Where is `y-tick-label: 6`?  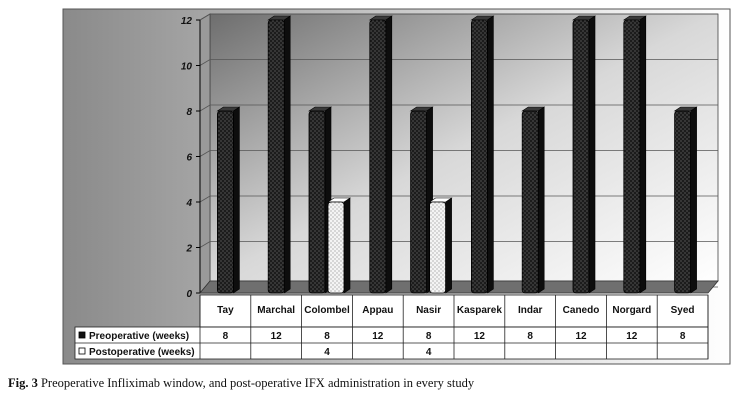
y-tick-label: 6 is located at coordinates (189, 158).